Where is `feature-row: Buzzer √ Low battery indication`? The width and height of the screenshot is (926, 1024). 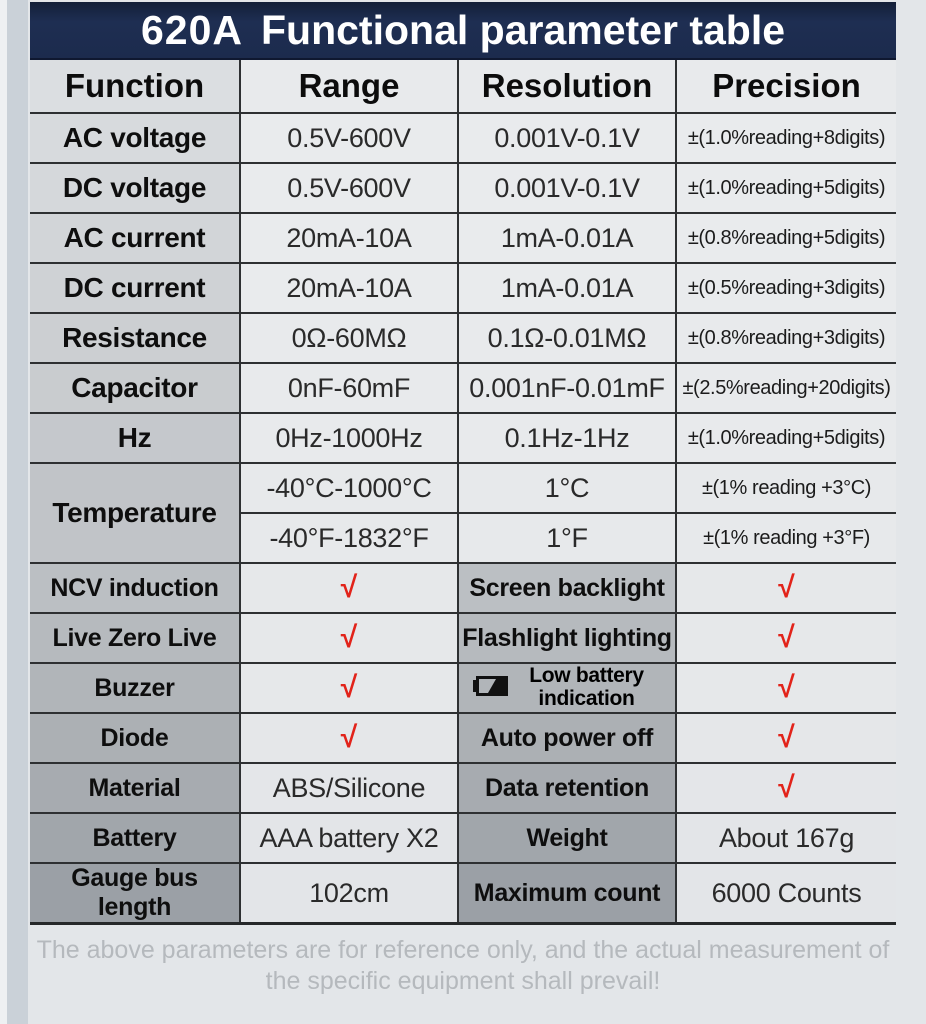
feature-row: Buzzer √ Low battery indication is located at coordinates (463, 688).